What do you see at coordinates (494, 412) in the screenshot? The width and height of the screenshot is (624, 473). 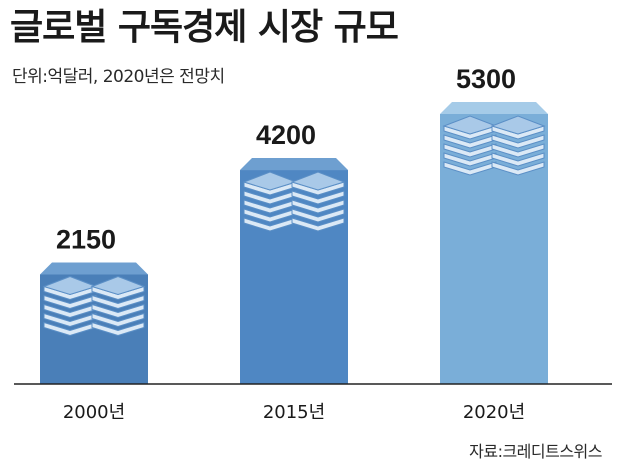 I see `category-label-2: 2020년` at bounding box center [494, 412].